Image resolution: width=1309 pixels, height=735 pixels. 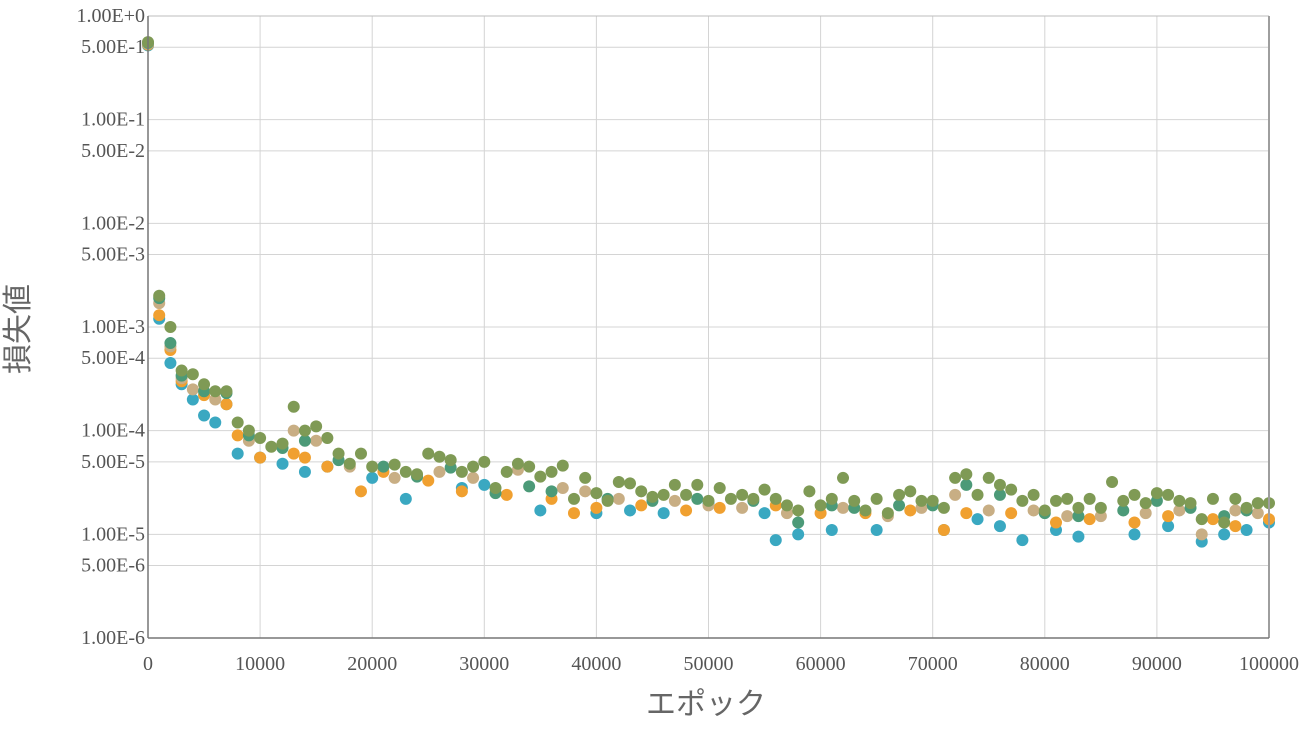 I want to click on x-tick-label: 70000, so click(x=933, y=664).